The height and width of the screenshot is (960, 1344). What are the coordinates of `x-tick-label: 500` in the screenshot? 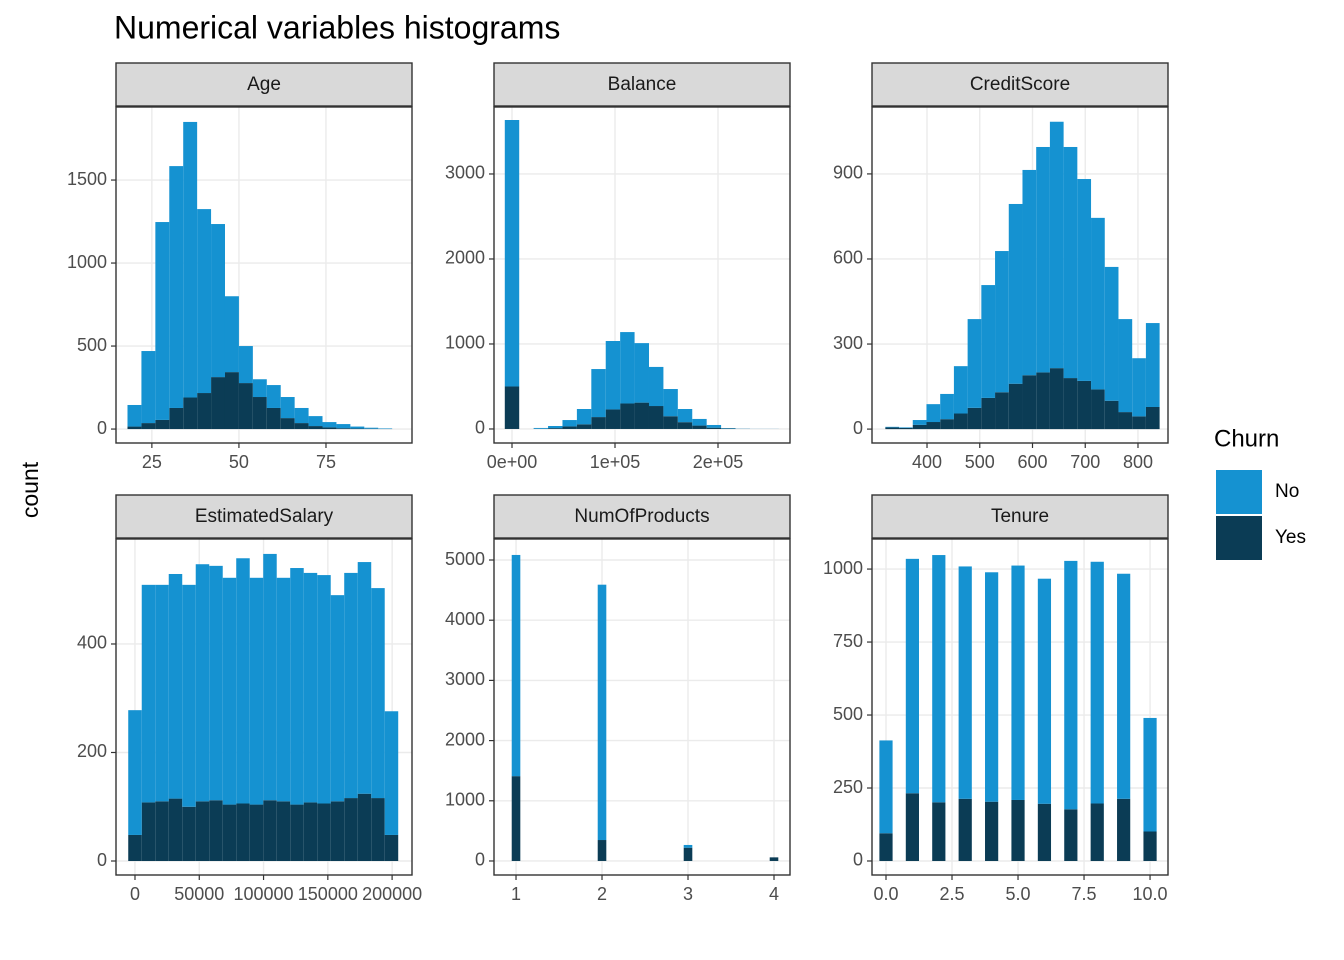 It's located at (980, 462).